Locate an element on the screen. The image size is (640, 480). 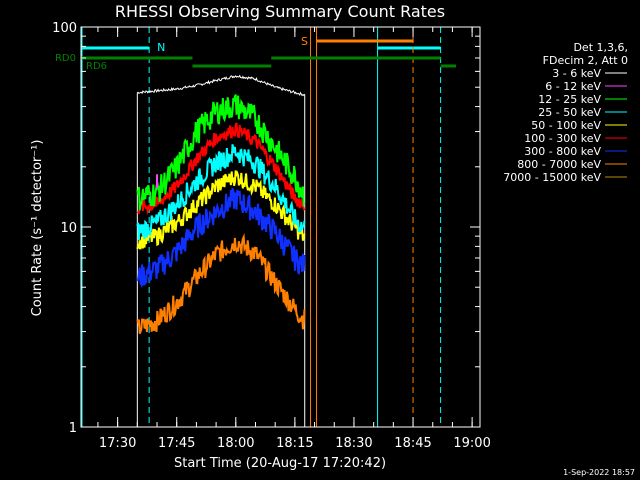
legend-label: 25 - 50 keV is located at coordinates (569, 112).